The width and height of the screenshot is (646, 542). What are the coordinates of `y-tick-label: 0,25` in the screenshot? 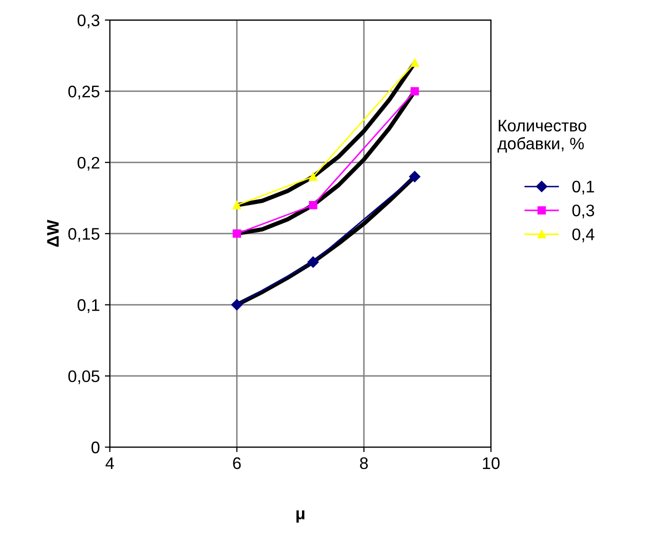 It's located at (84, 93).